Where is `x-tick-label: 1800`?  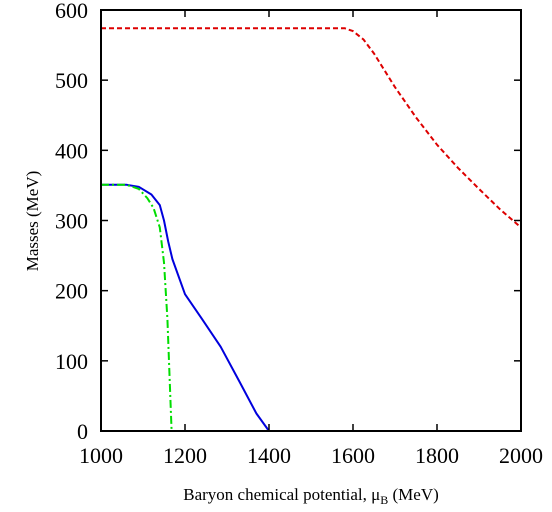
x-tick-label: 1800 is located at coordinates (437, 455).